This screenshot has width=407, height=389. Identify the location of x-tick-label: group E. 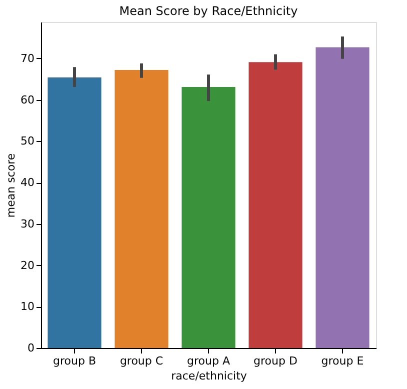
(342, 361).